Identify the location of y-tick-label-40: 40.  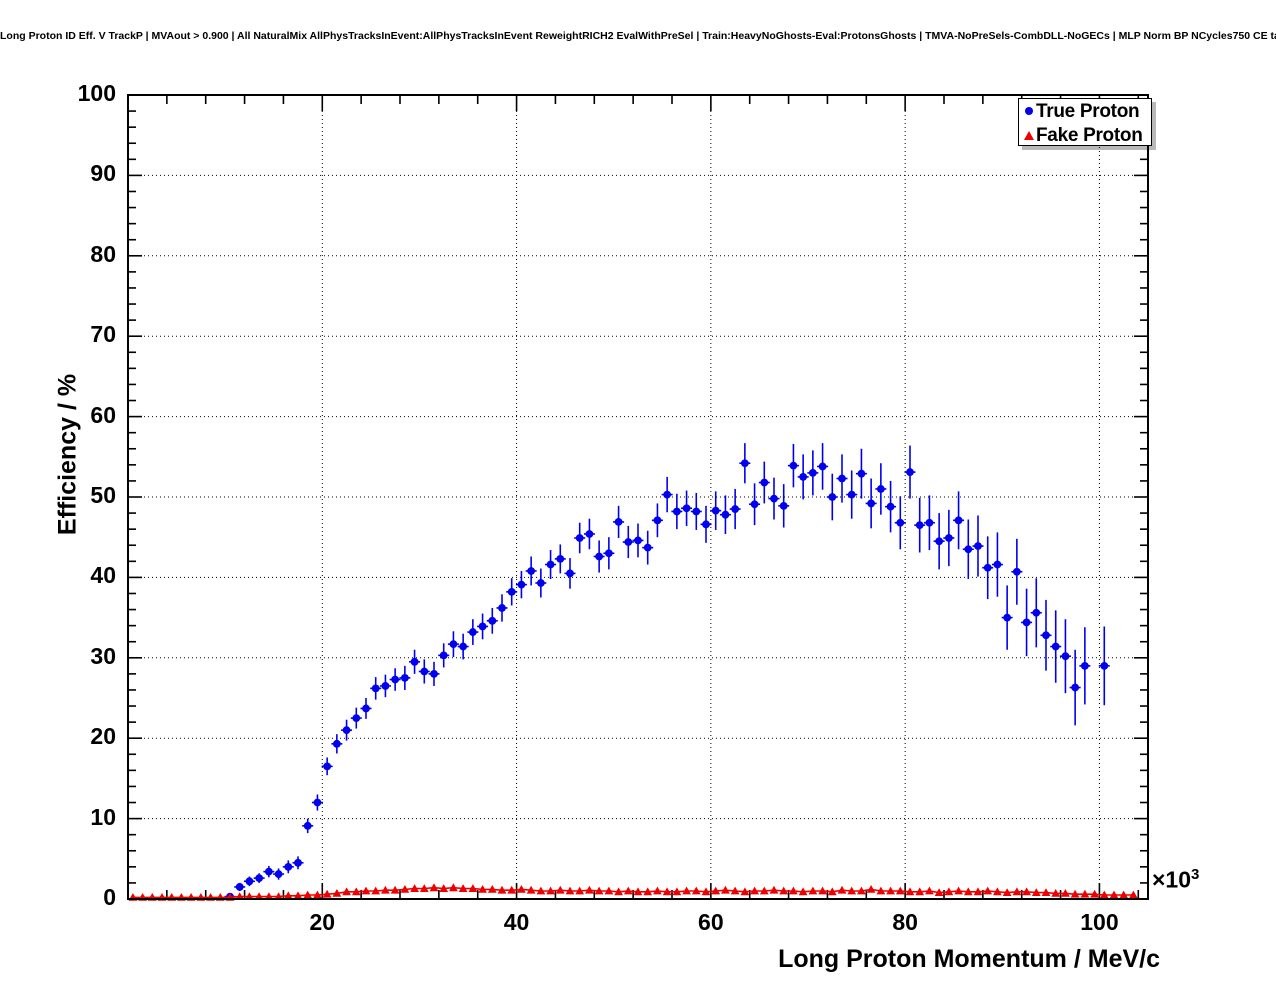
(103, 575).